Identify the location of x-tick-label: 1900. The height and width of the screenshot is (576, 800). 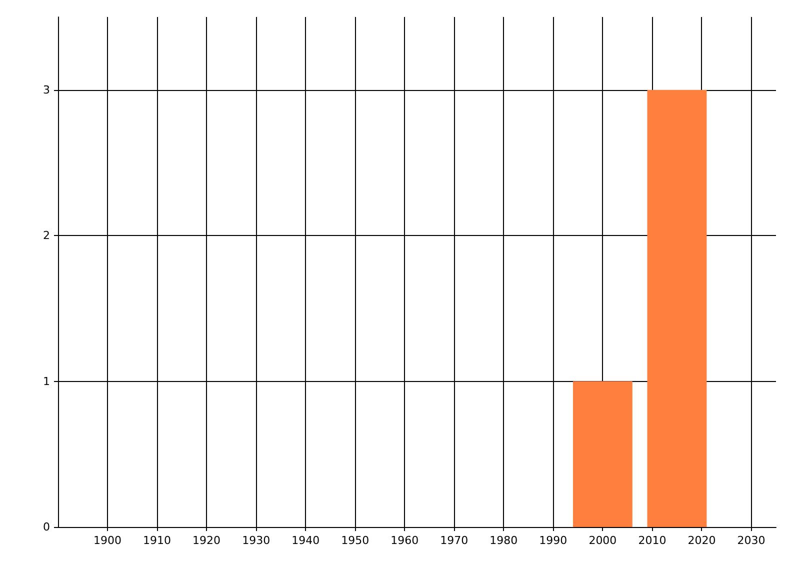
(108, 540).